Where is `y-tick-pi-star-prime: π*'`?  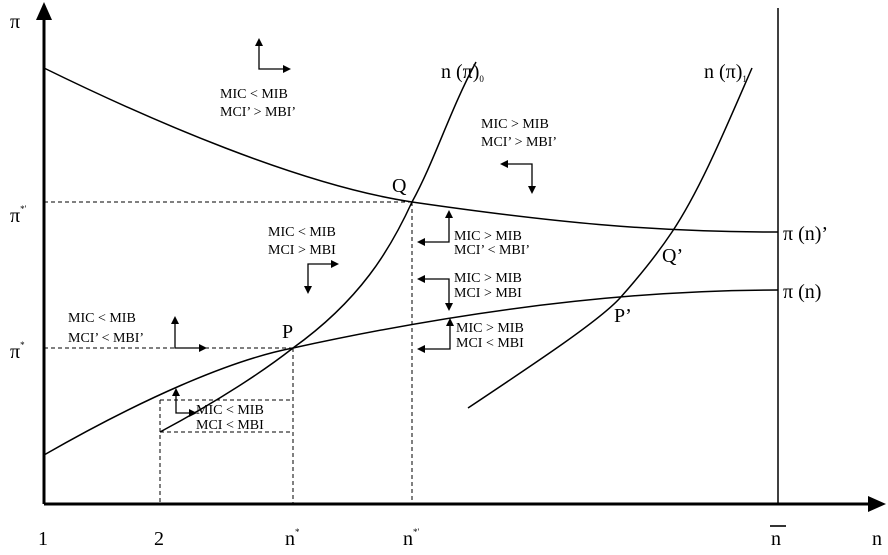
y-tick-pi-star-prime: π*' is located at coordinates (18, 215).